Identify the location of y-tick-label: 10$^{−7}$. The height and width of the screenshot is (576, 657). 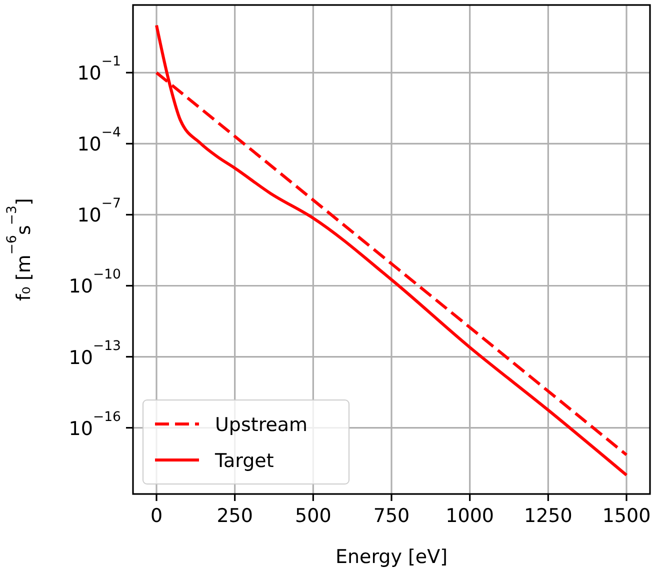
(99, 211).